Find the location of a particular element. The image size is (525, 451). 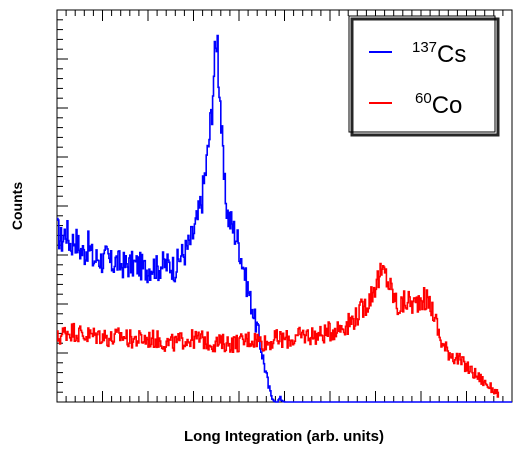

x-axis-label: Long Integration (arb. units) is located at coordinates (284, 436).